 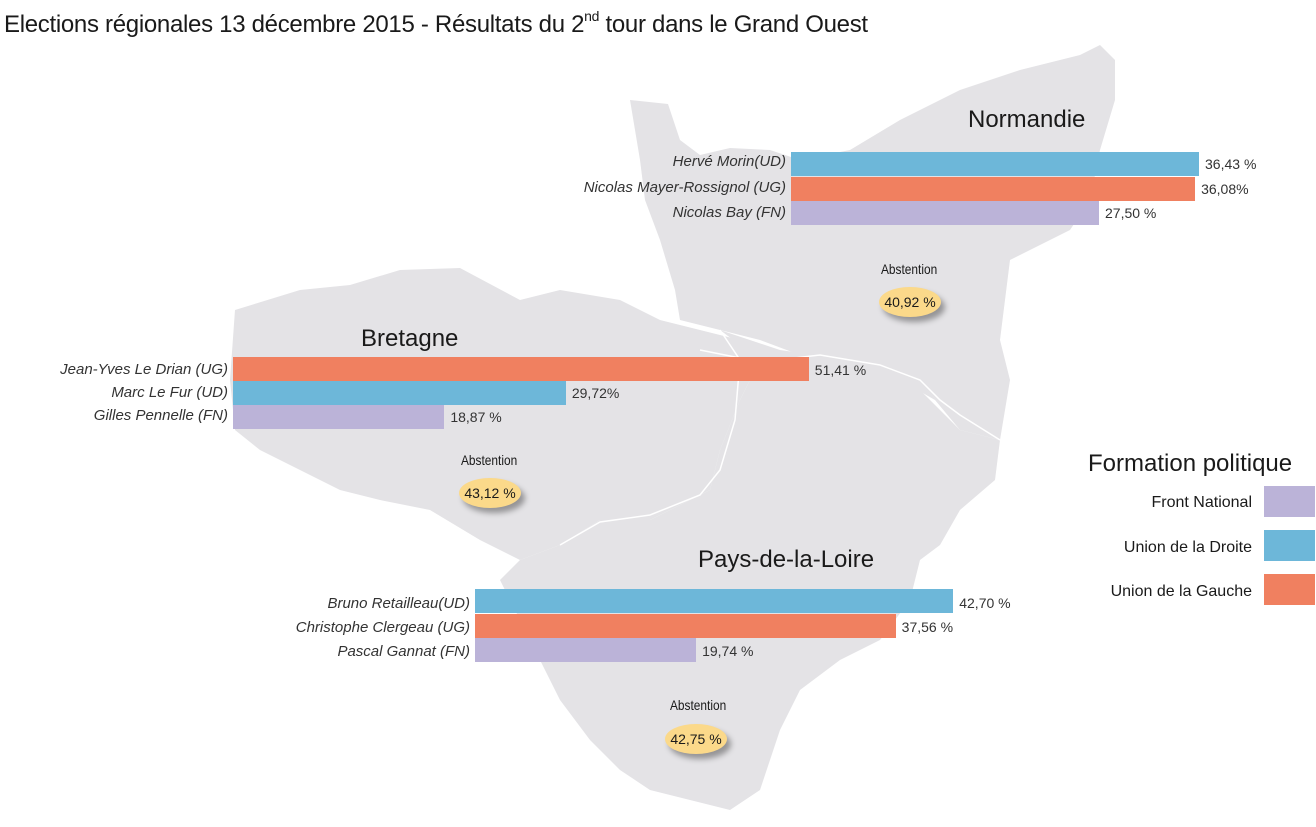 I want to click on candidate-label: Nicolas Mayer-Rossignol (UG), so click(x=684, y=187).